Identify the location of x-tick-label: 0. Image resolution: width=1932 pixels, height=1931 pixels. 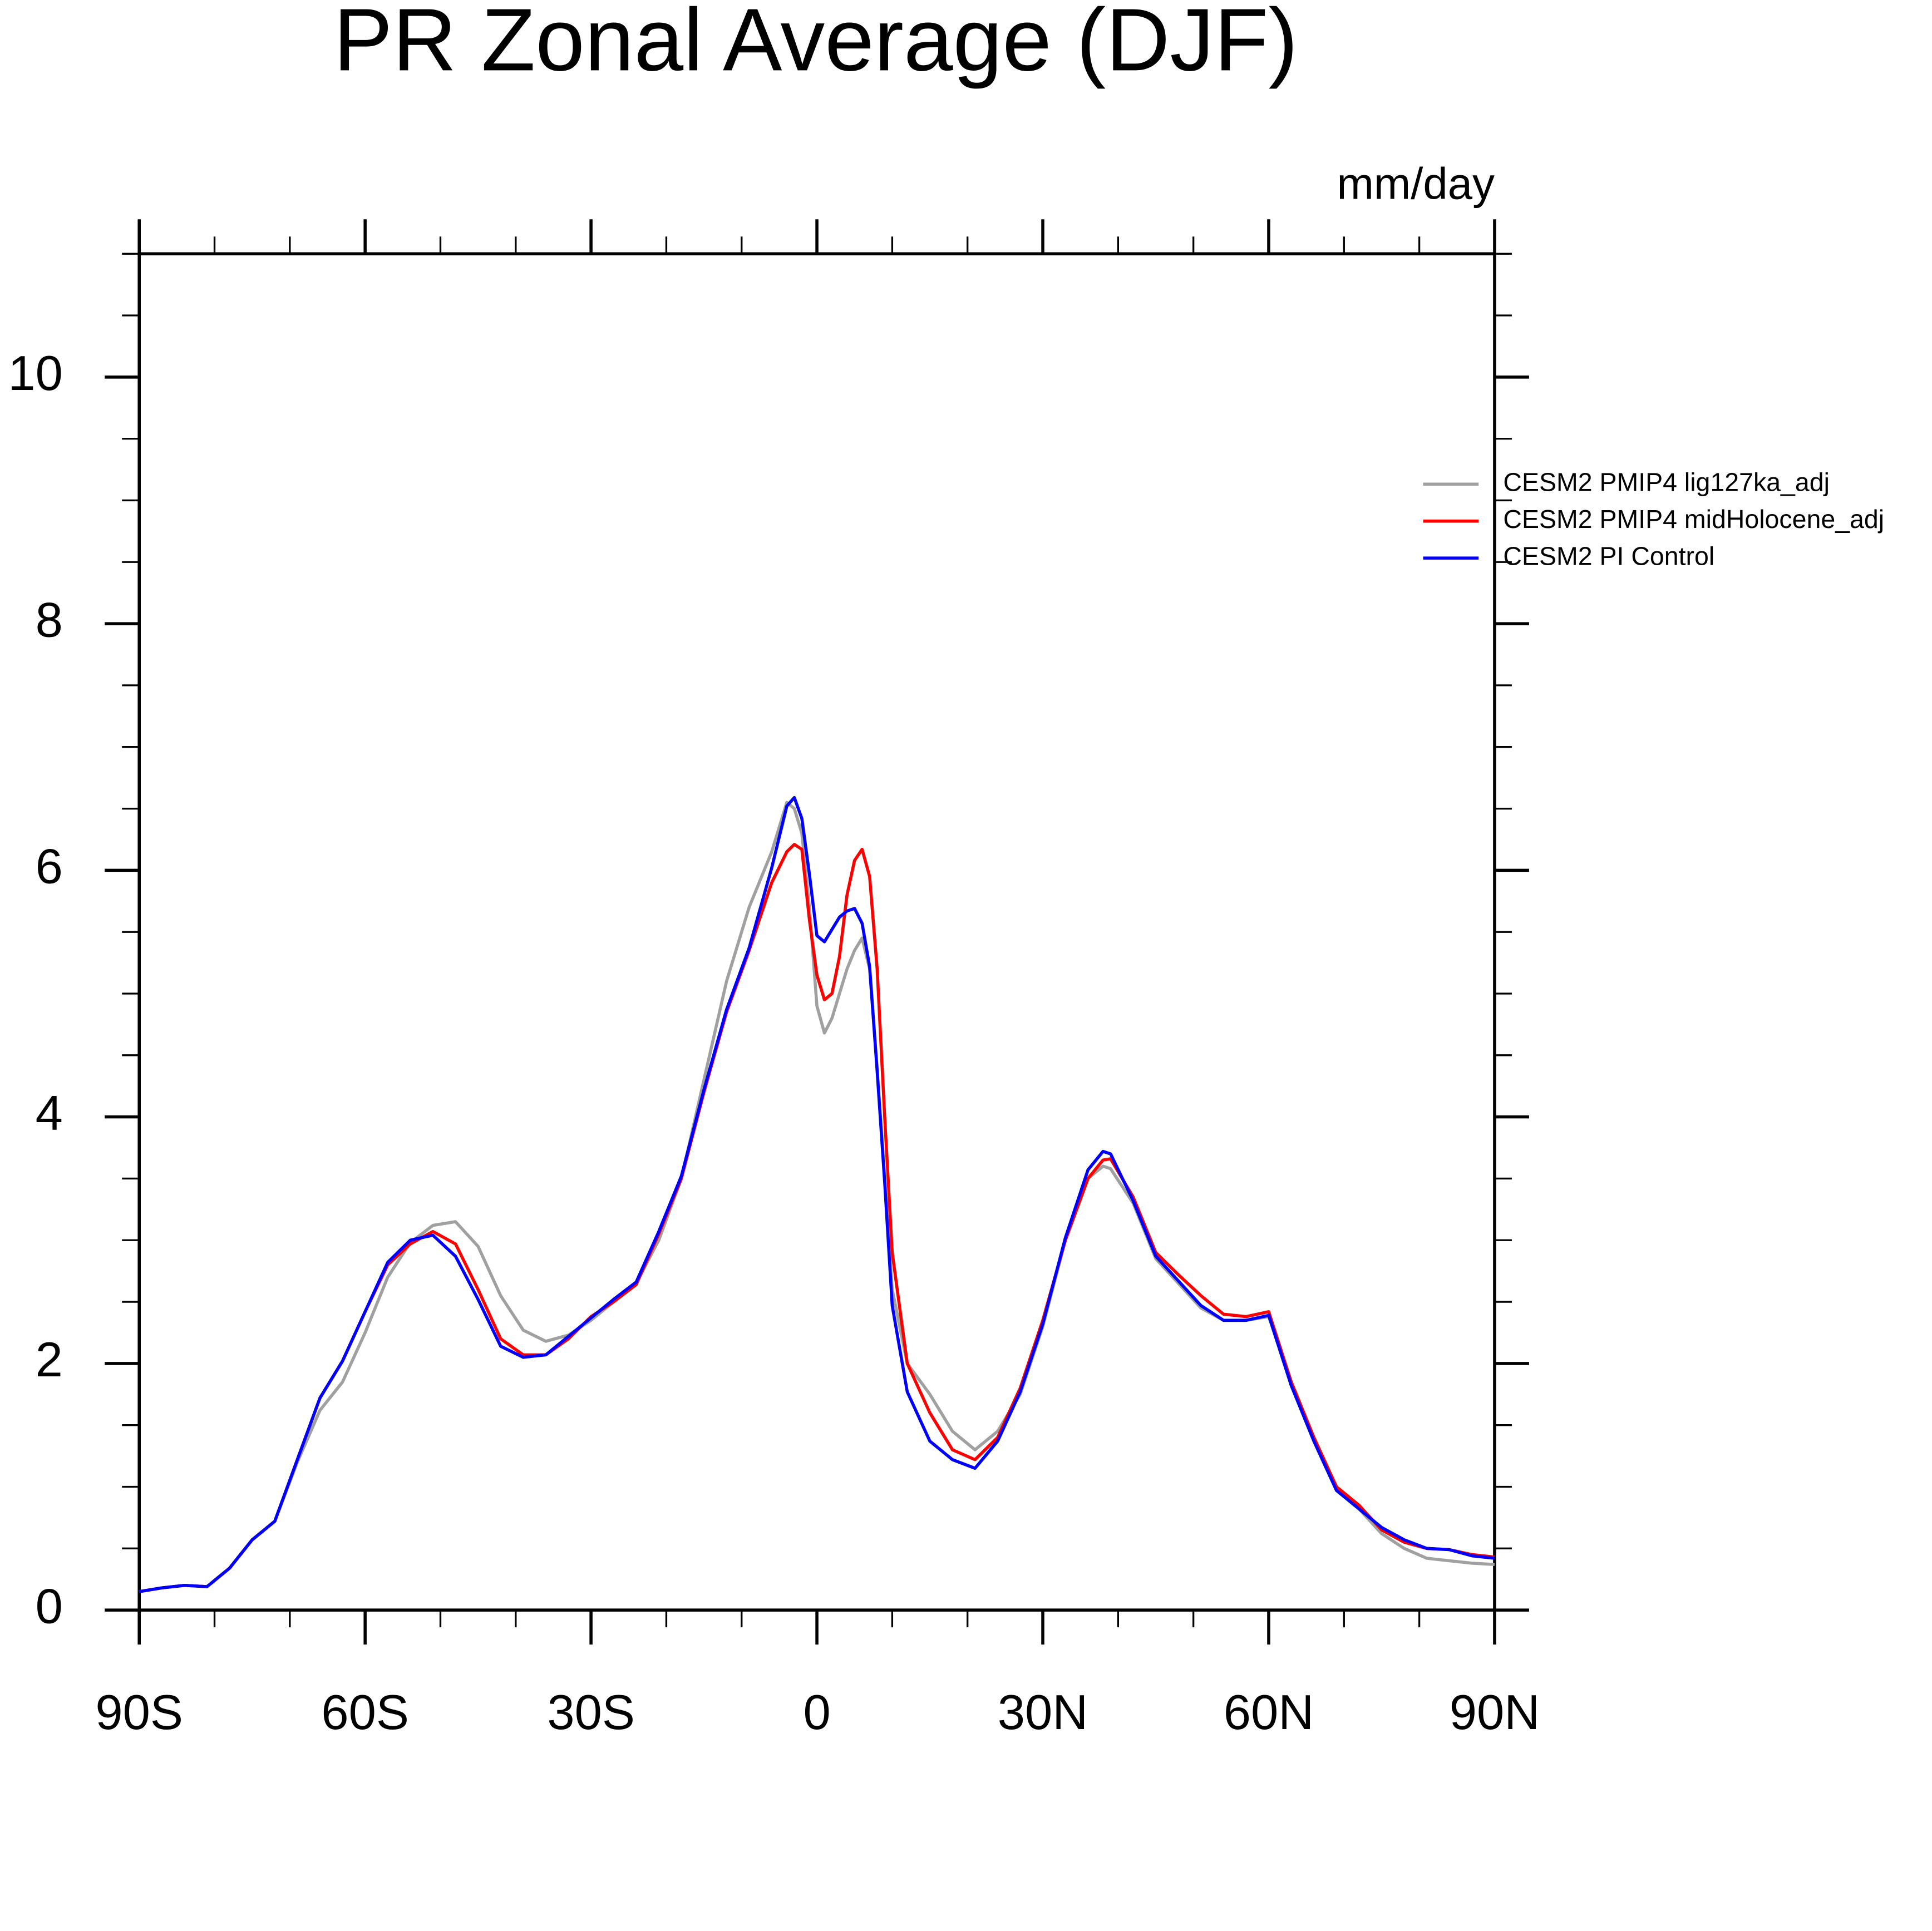
(816, 1712).